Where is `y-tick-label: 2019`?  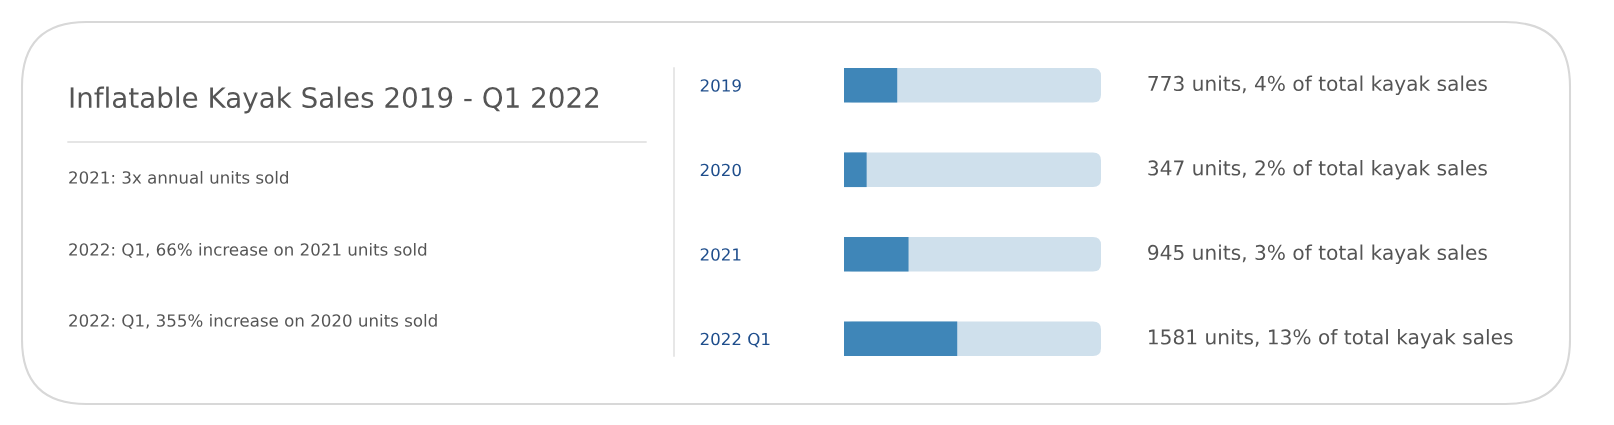 y-tick-label: 2019 is located at coordinates (720, 85).